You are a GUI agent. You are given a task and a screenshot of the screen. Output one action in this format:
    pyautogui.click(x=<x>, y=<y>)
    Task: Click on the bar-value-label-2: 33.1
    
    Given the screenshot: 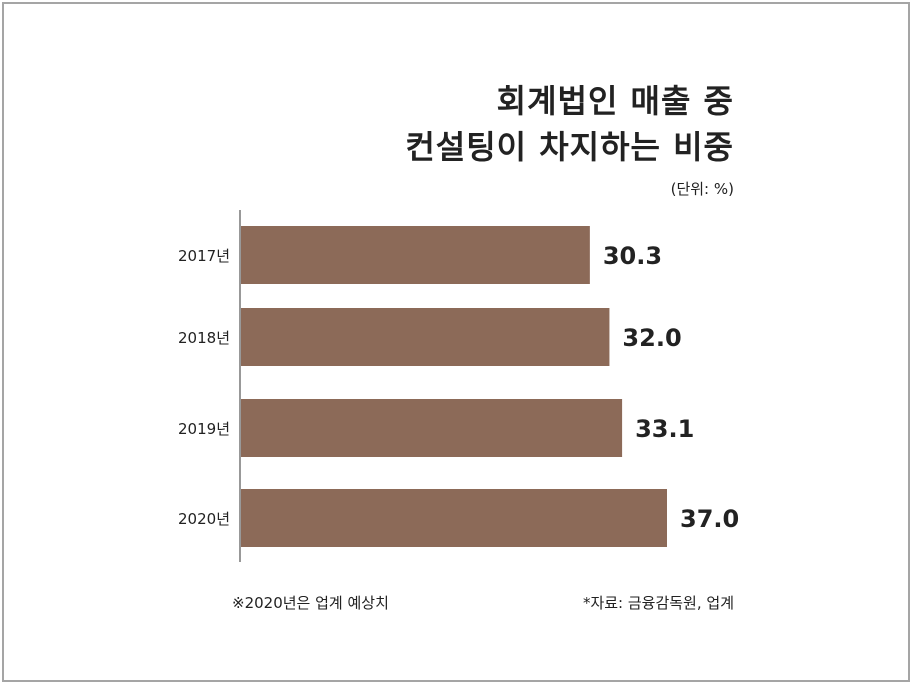 What is the action you would take?
    pyautogui.click(x=664, y=429)
    